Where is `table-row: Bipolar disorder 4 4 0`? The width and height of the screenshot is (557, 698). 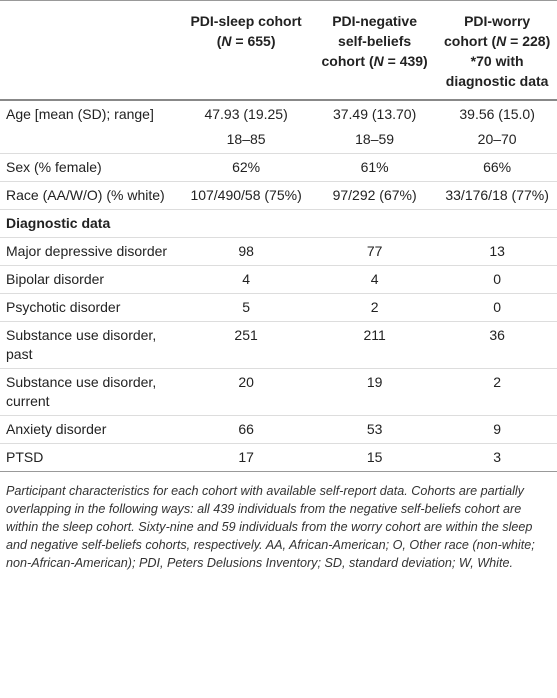 table-row: Bipolar disorder 4 4 0 is located at coordinates (278, 279).